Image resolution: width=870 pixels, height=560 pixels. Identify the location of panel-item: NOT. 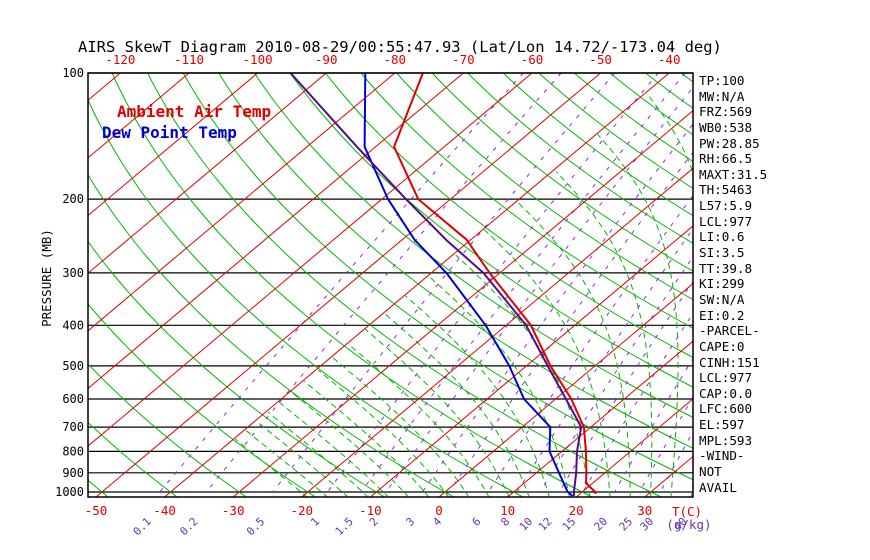
(710, 472).